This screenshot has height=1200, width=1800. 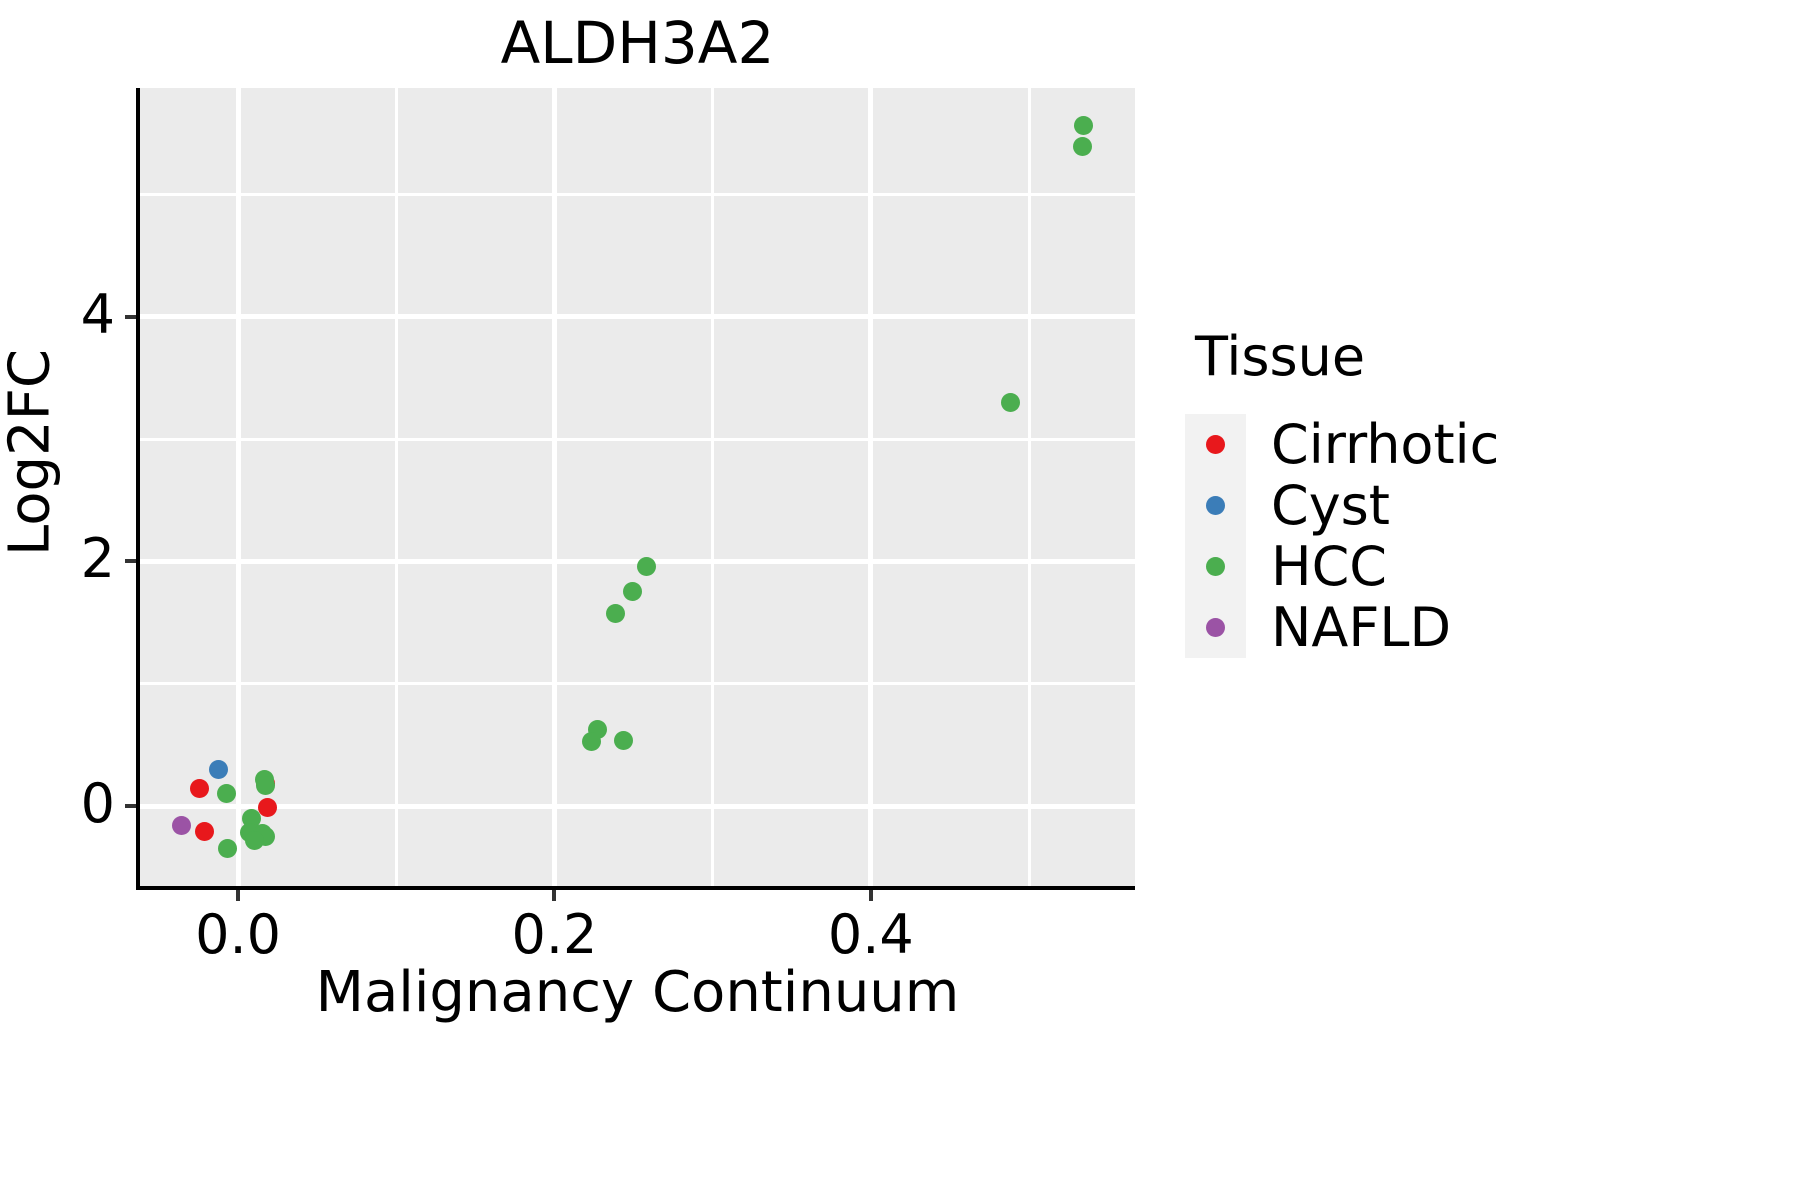 I want to click on x-axis-title: Malignancy Continuum, so click(x=637, y=992).